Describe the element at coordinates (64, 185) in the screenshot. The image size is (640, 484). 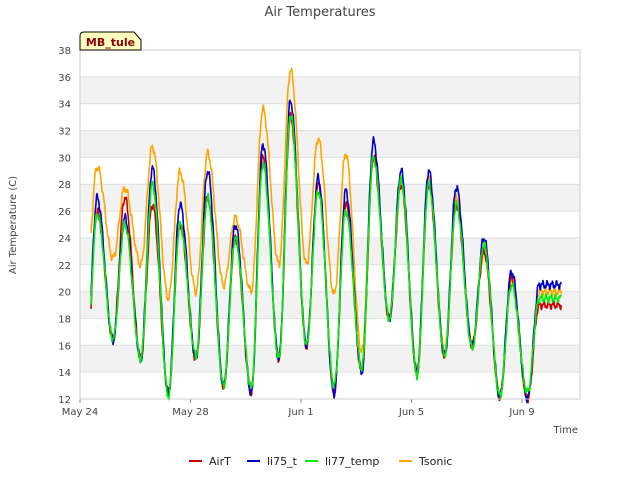
I see `y-tick-label: 28` at that location.